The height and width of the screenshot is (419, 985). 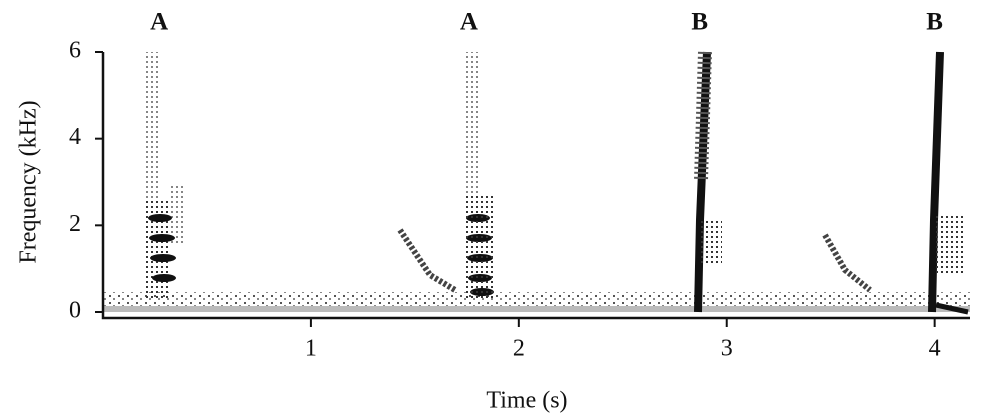 I want to click on y-axis-label: Frequency (kHz), so click(x=29, y=181).